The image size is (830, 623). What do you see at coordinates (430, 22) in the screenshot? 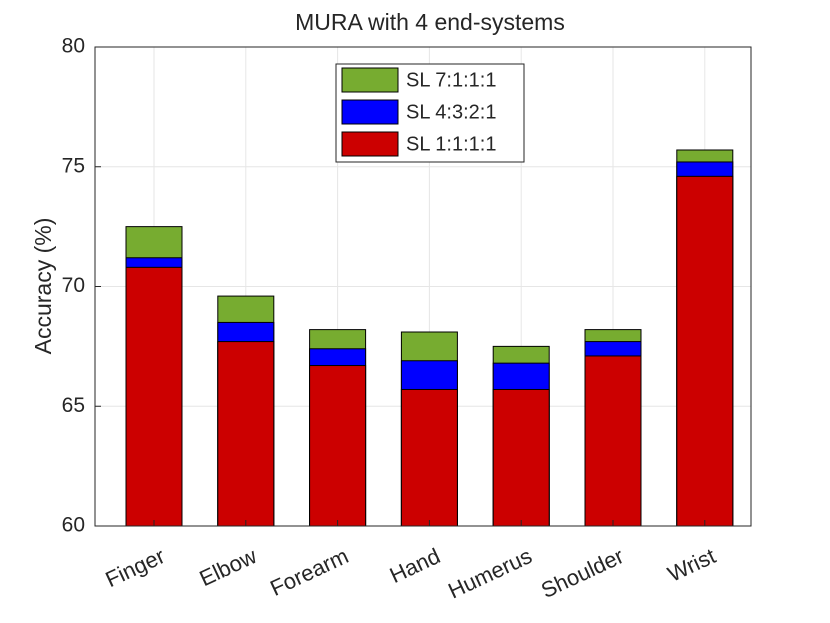
I see `chart-title: MURA with 4 end-systems` at bounding box center [430, 22].